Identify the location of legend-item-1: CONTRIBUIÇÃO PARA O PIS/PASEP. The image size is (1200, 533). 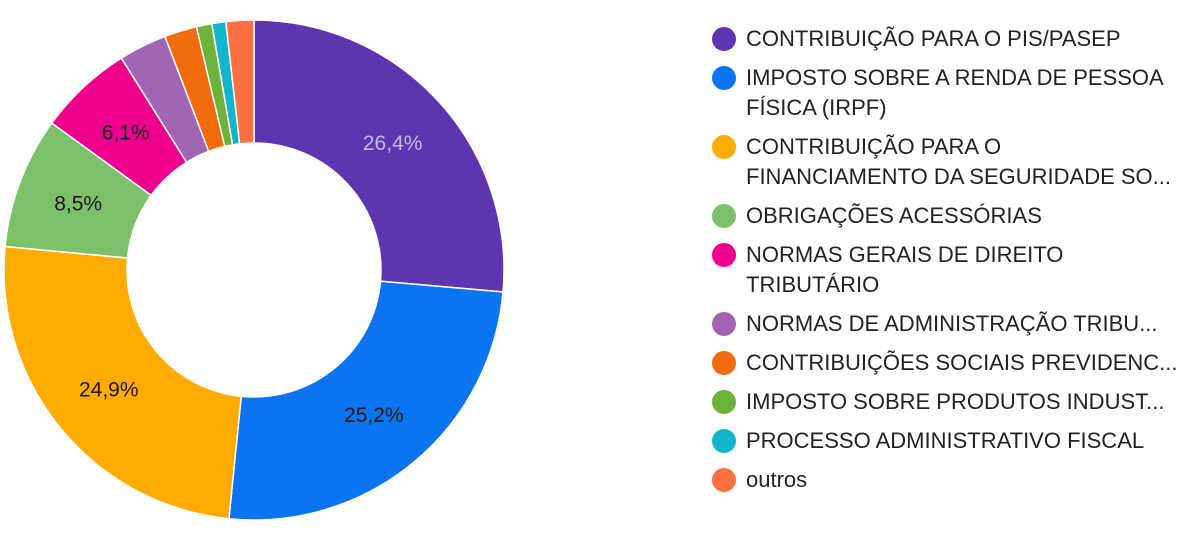
(952, 39).